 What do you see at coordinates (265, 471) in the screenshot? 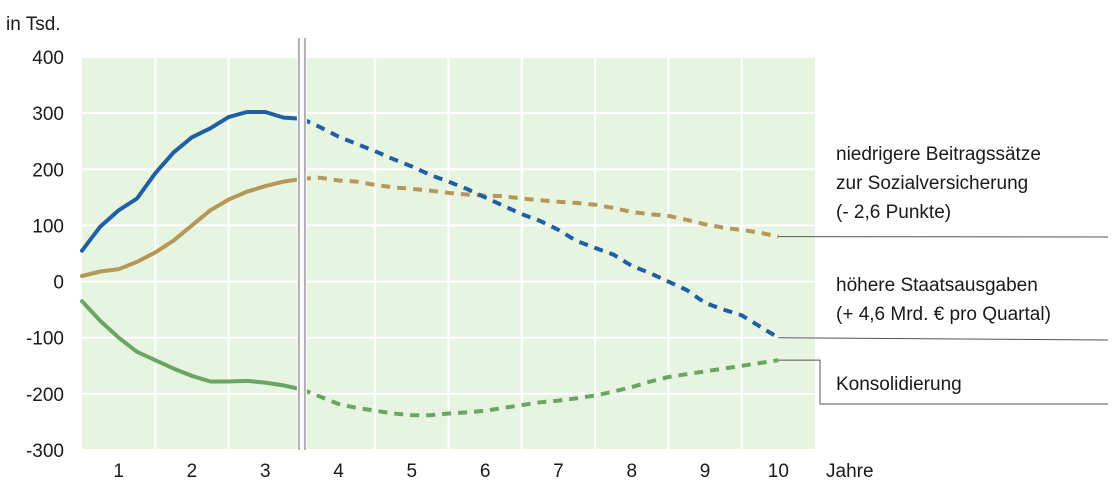
I see `x-tick-label: 3` at bounding box center [265, 471].